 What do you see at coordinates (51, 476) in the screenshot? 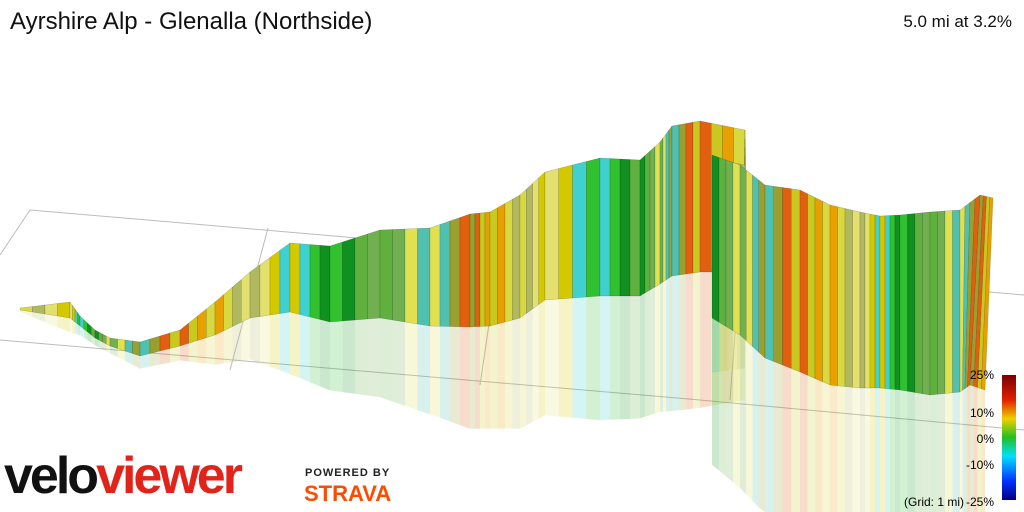
I see `logo-velo: velo` at bounding box center [51, 476].